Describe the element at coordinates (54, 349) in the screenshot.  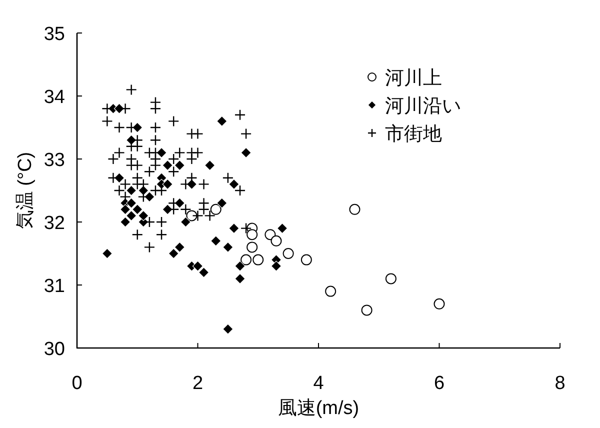
I see `y-tick-label: 30` at that location.